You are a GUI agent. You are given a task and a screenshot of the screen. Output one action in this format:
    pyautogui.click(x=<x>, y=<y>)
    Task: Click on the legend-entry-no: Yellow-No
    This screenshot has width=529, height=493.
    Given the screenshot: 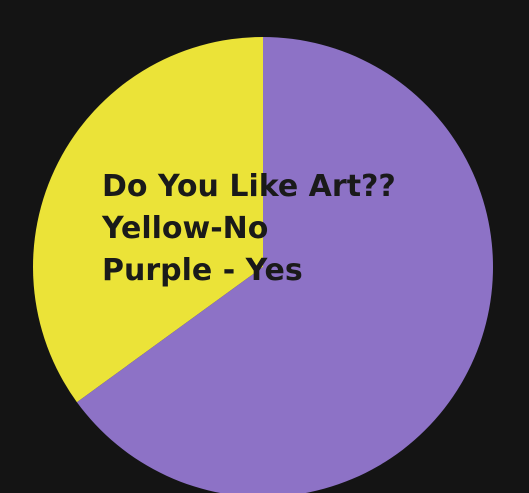 What is the action you would take?
    pyautogui.click(x=184, y=228)
    